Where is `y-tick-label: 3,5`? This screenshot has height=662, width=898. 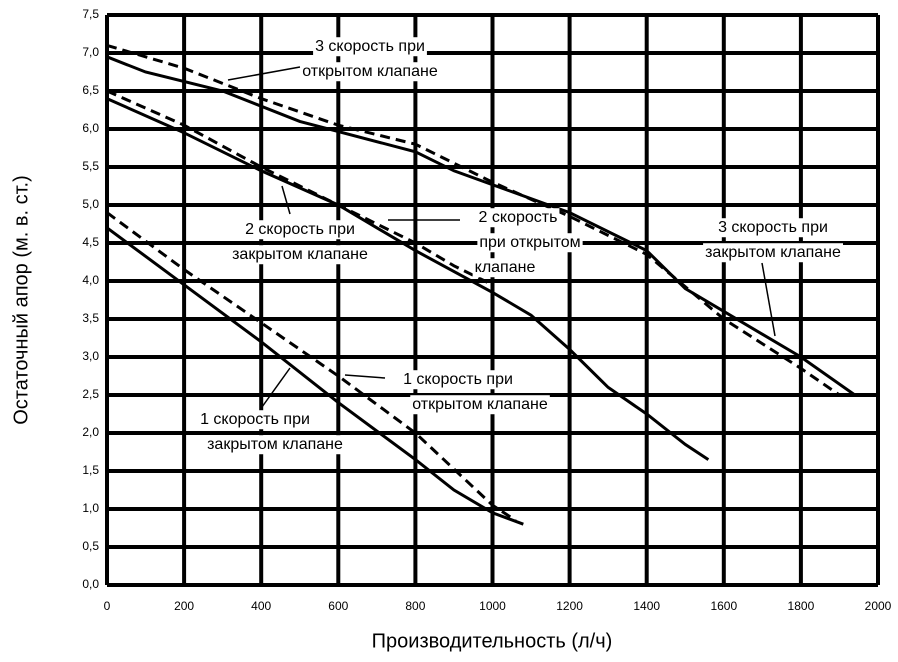
y-tick-label: 3,5 is located at coordinates (90, 318).